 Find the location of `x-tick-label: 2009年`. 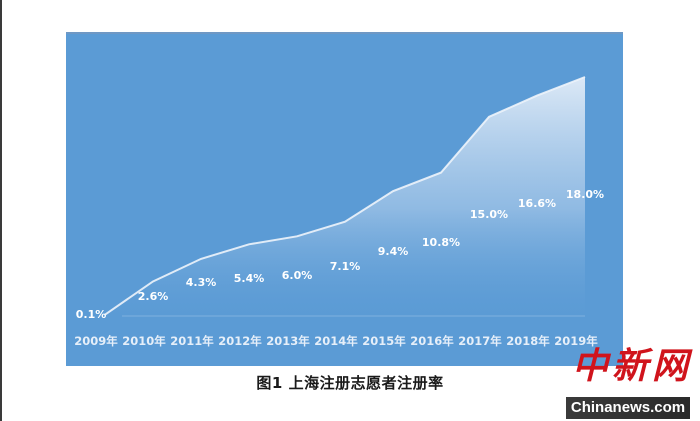

x-tick-label: 2009年 is located at coordinates (96, 341).